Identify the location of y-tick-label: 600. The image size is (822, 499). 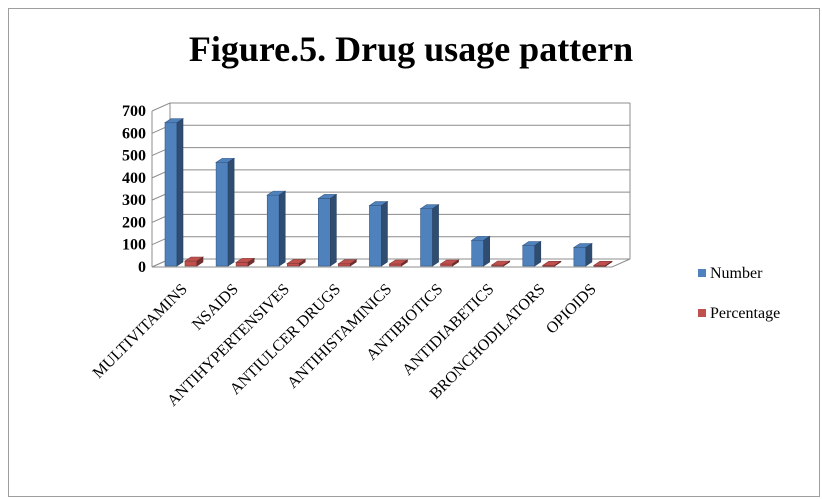
(134, 133).